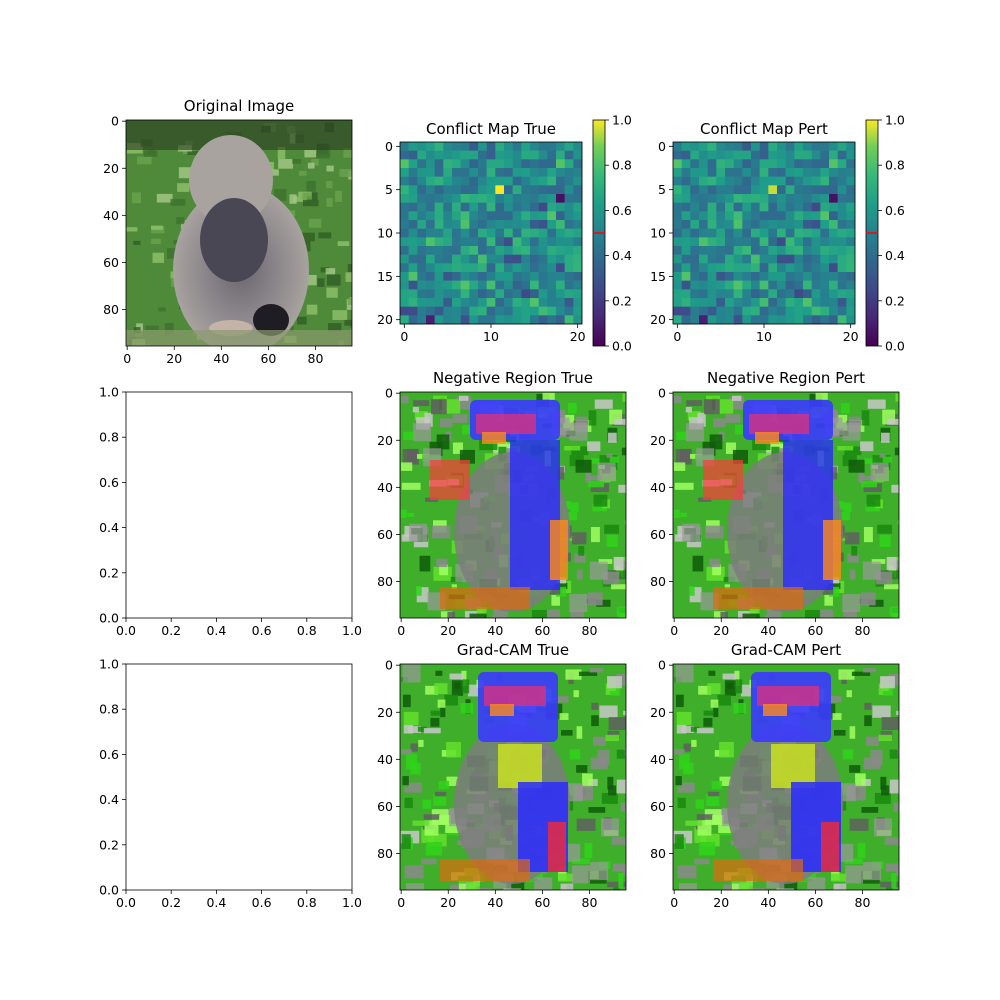 The width and height of the screenshot is (1000, 1000). I want to click on x-tick-label: 1.0, so click(352, 630).